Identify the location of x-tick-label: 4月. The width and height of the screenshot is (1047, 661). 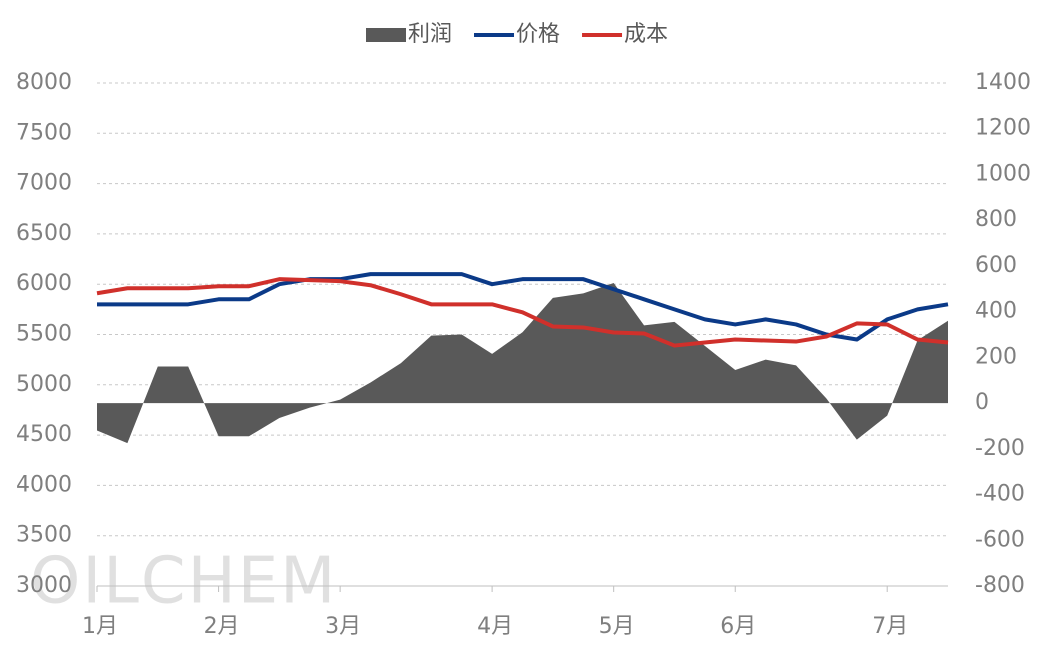
(495, 626).